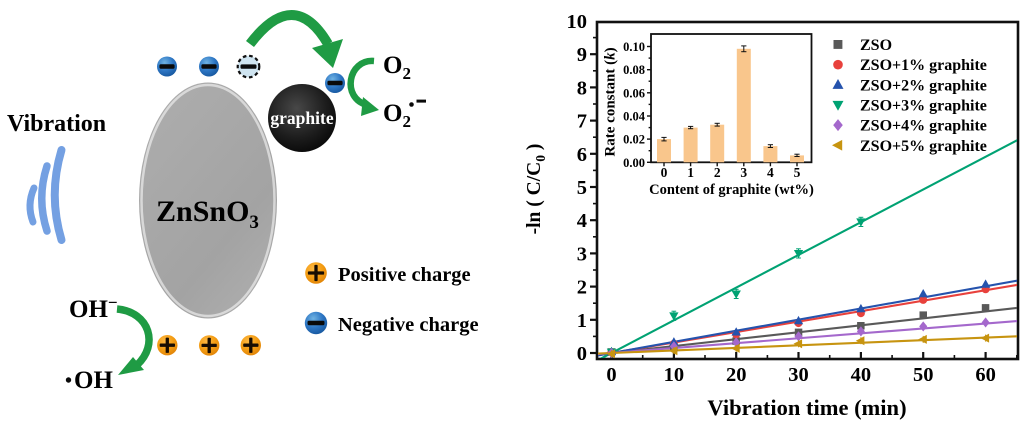  Describe the element at coordinates (582, 88) in the screenshot. I see `svg-text: 8` at that location.